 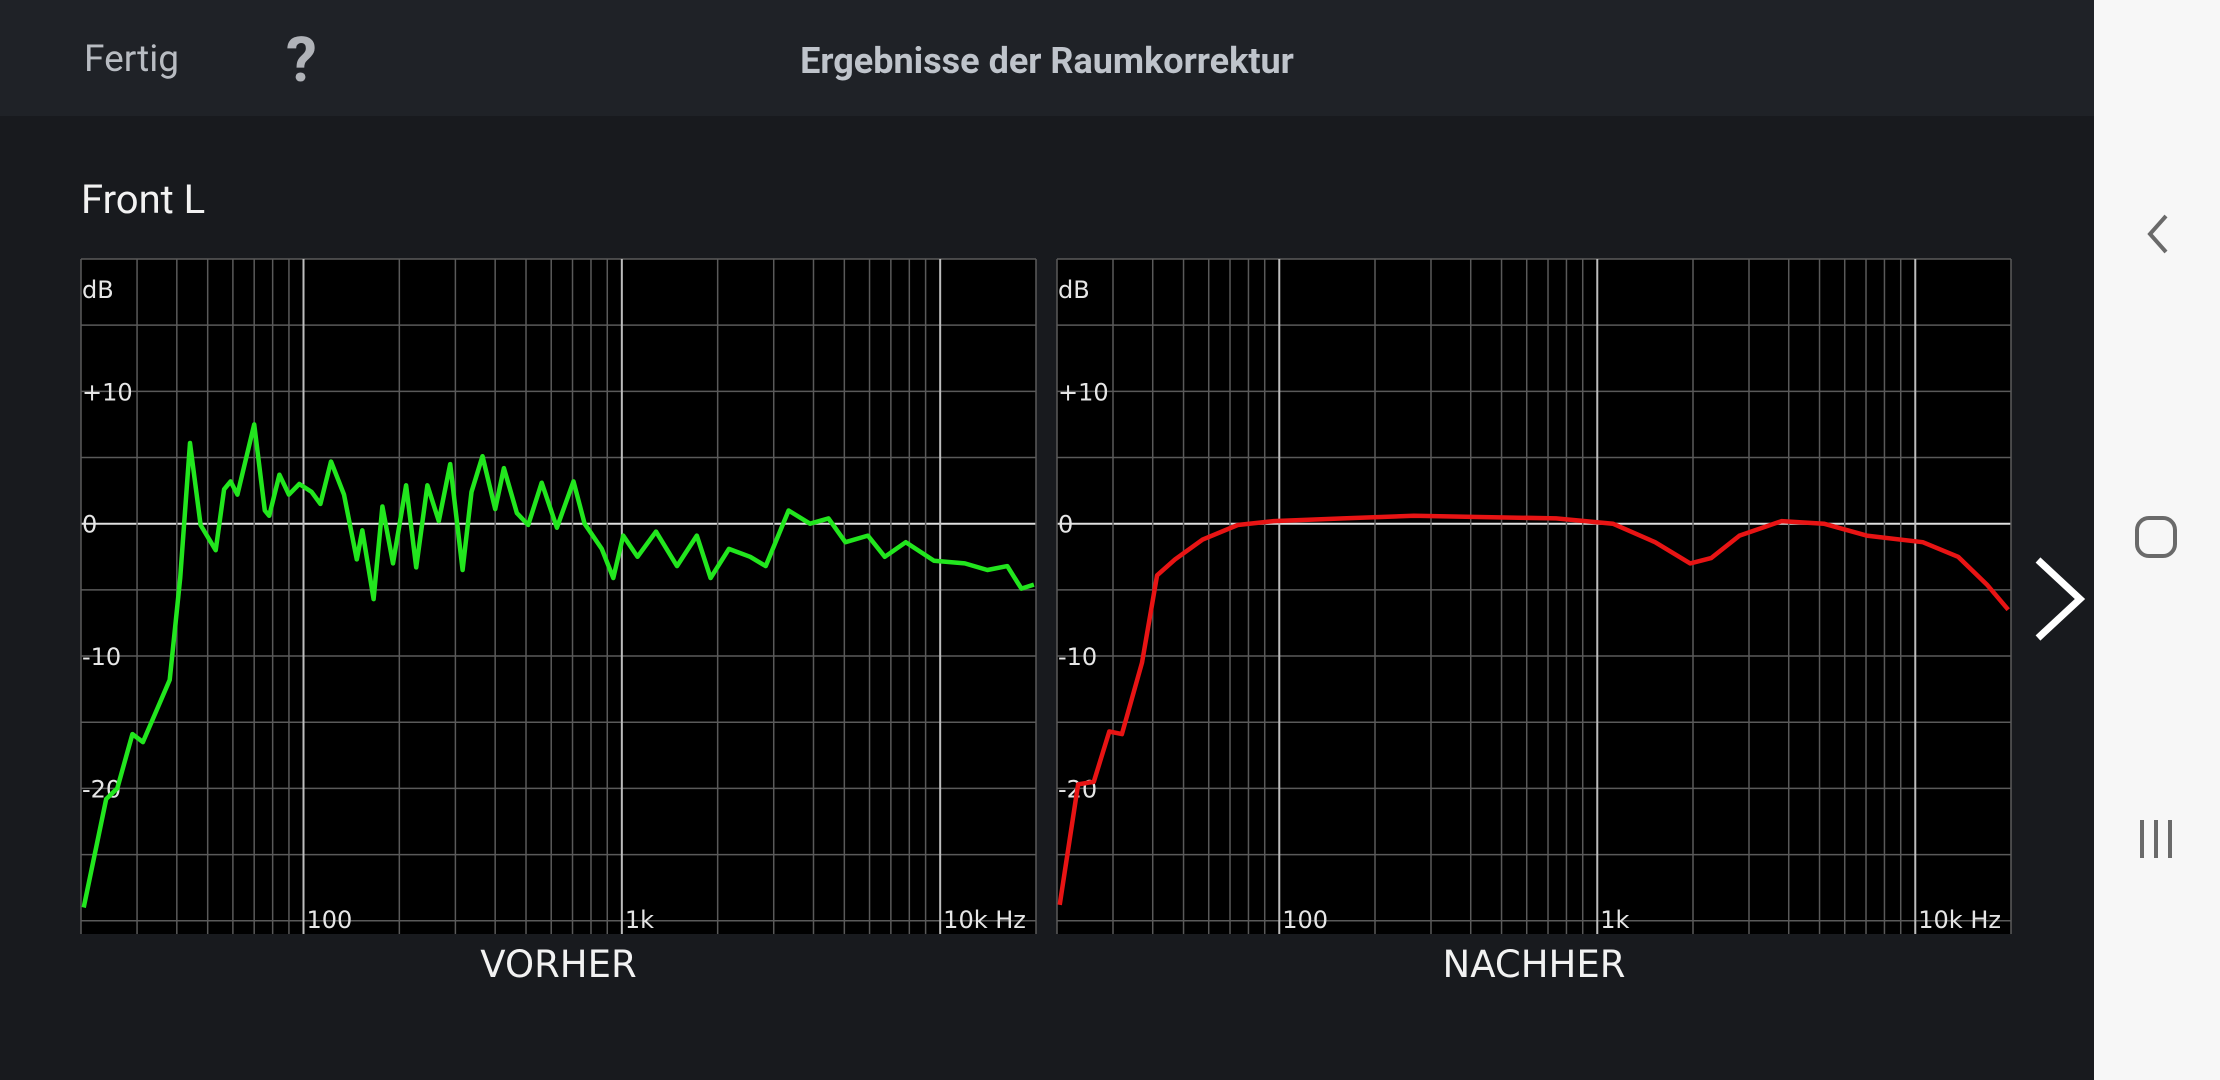 What do you see at coordinates (2157, 234) in the screenshot?
I see `back-button` at bounding box center [2157, 234].